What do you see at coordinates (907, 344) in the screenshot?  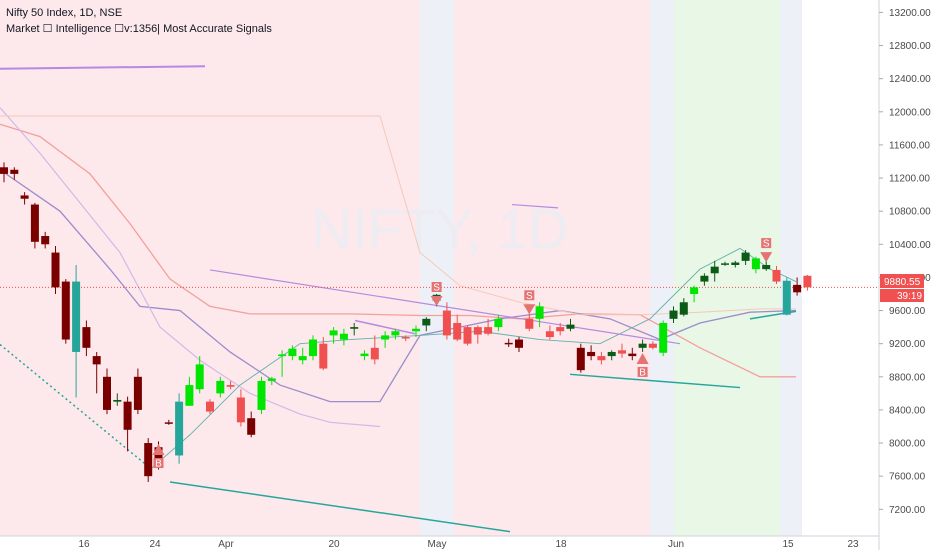 I see `y-tick-label: 9200.00` at bounding box center [907, 344].